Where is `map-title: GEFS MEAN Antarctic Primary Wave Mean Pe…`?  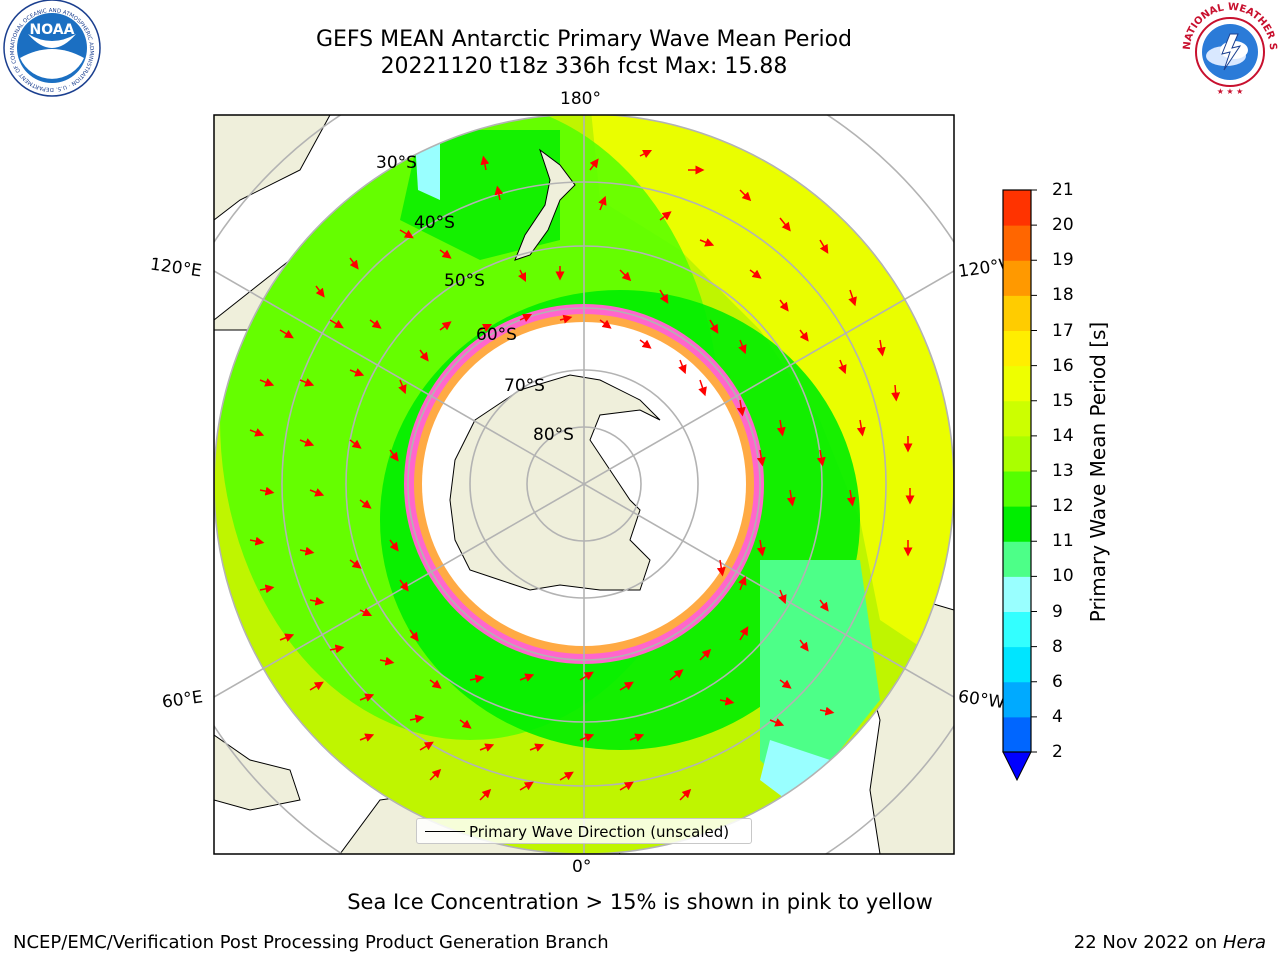 map-title: GEFS MEAN Antarctic Primary Wave Mean Pe… is located at coordinates (584, 39).